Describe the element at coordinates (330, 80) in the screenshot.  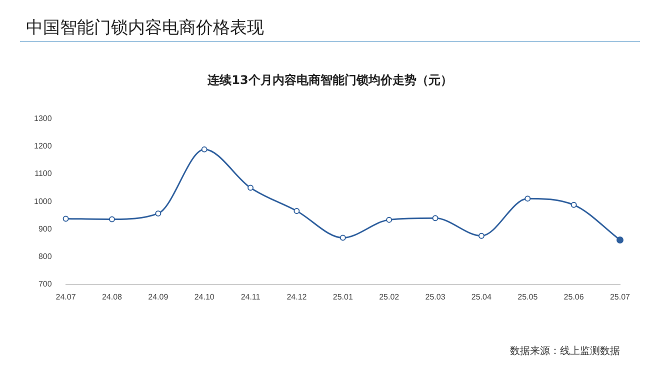
I see `chart-subtitle: 连续13个月内容电商智能门锁均价走势（元）` at that location.